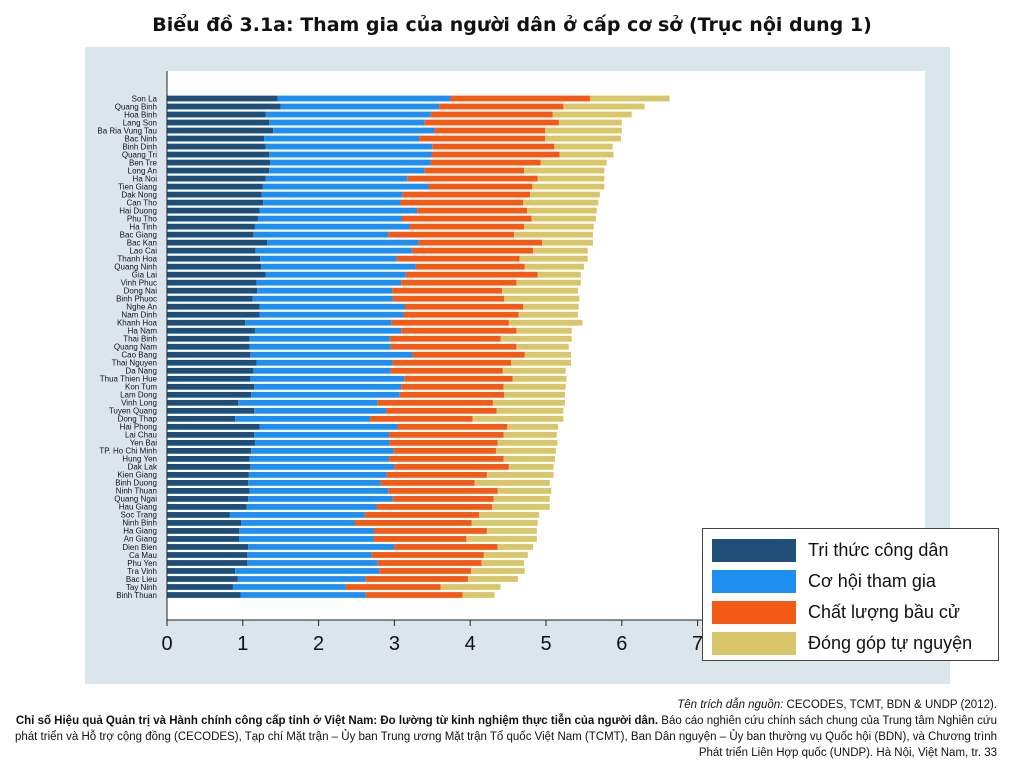 The width and height of the screenshot is (1024, 768). What do you see at coordinates (136, 299) in the screenshot?
I see `category-label: Binh Phuoc` at bounding box center [136, 299].